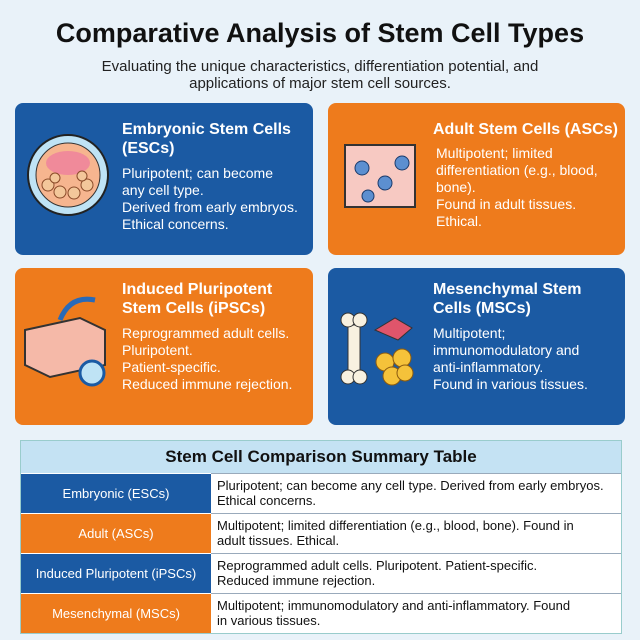 This screenshot has width=640, height=640. What do you see at coordinates (210, 207) in the screenshot?
I see `card-text: Derived from early embryos.` at bounding box center [210, 207].